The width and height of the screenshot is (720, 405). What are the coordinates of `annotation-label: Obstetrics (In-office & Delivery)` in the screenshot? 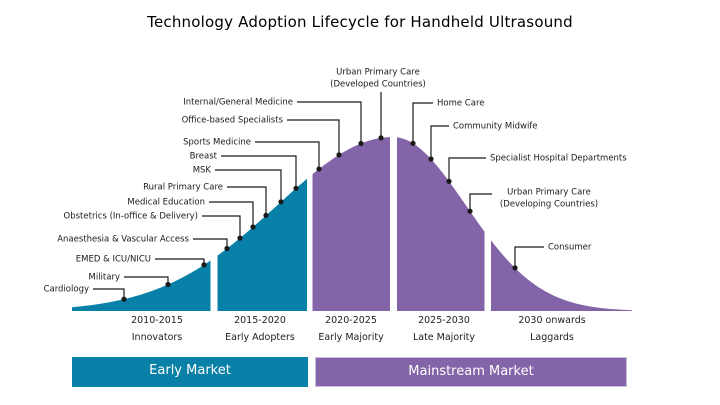 It's located at (131, 217).